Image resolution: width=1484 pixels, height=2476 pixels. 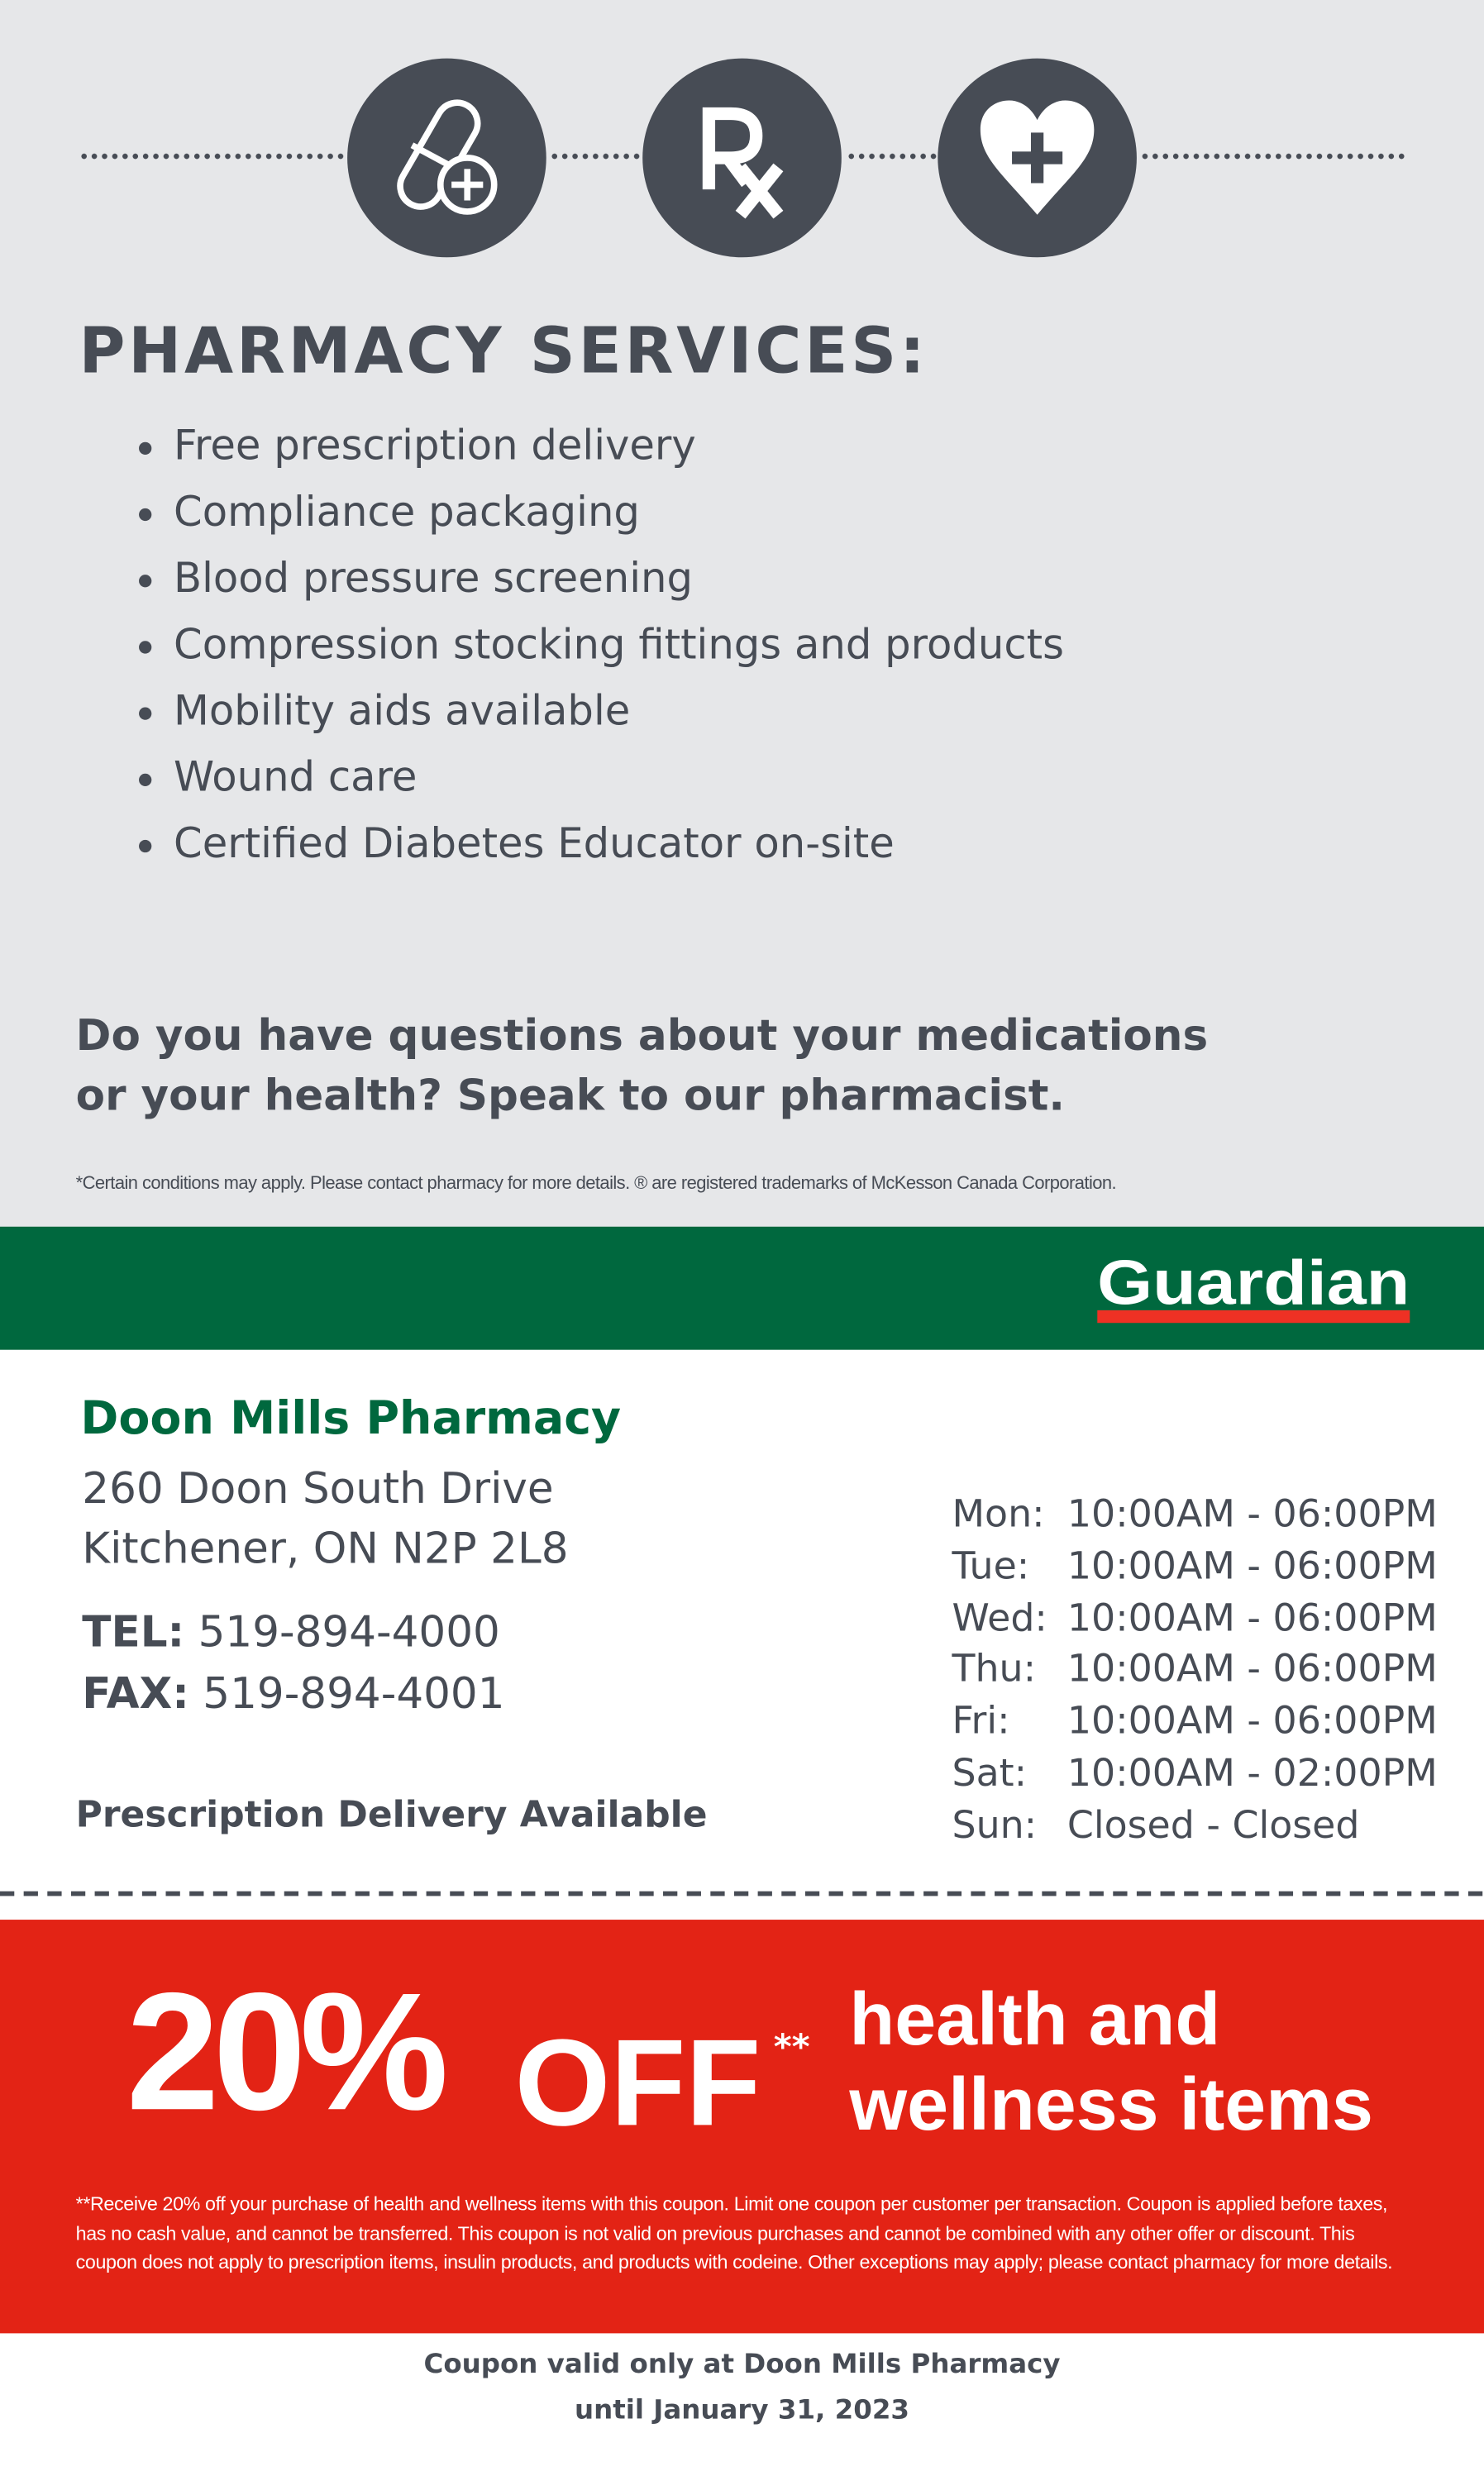 I want to click on hours-row: Wed: 10:00AM - 06:00PM, so click(x=1194, y=1618).